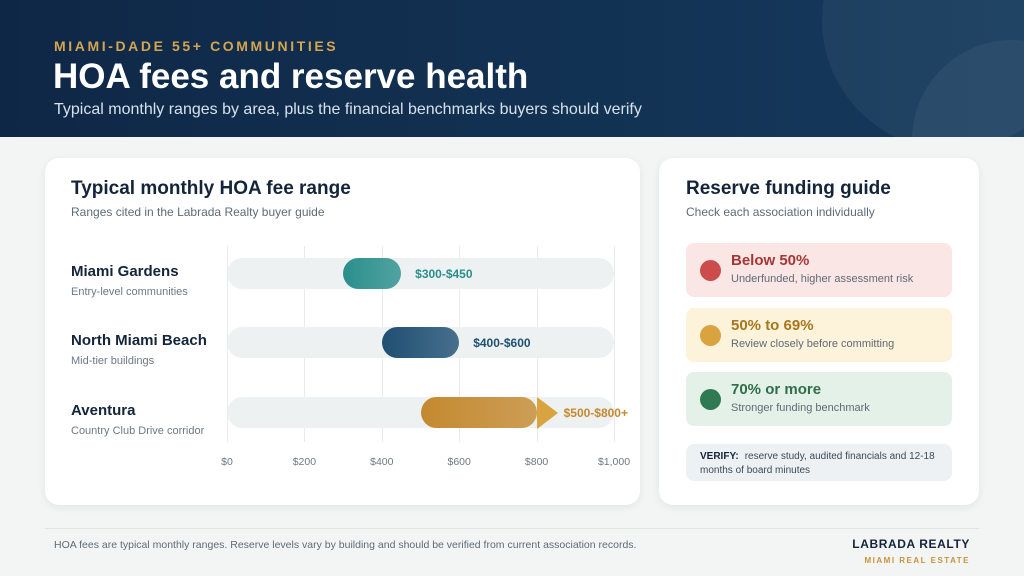 Image resolution: width=1024 pixels, height=576 pixels. What do you see at coordinates (819, 399) in the screenshot?
I see `reserve-tier-70-plus: 70% or more Stronger funding benchmark` at bounding box center [819, 399].